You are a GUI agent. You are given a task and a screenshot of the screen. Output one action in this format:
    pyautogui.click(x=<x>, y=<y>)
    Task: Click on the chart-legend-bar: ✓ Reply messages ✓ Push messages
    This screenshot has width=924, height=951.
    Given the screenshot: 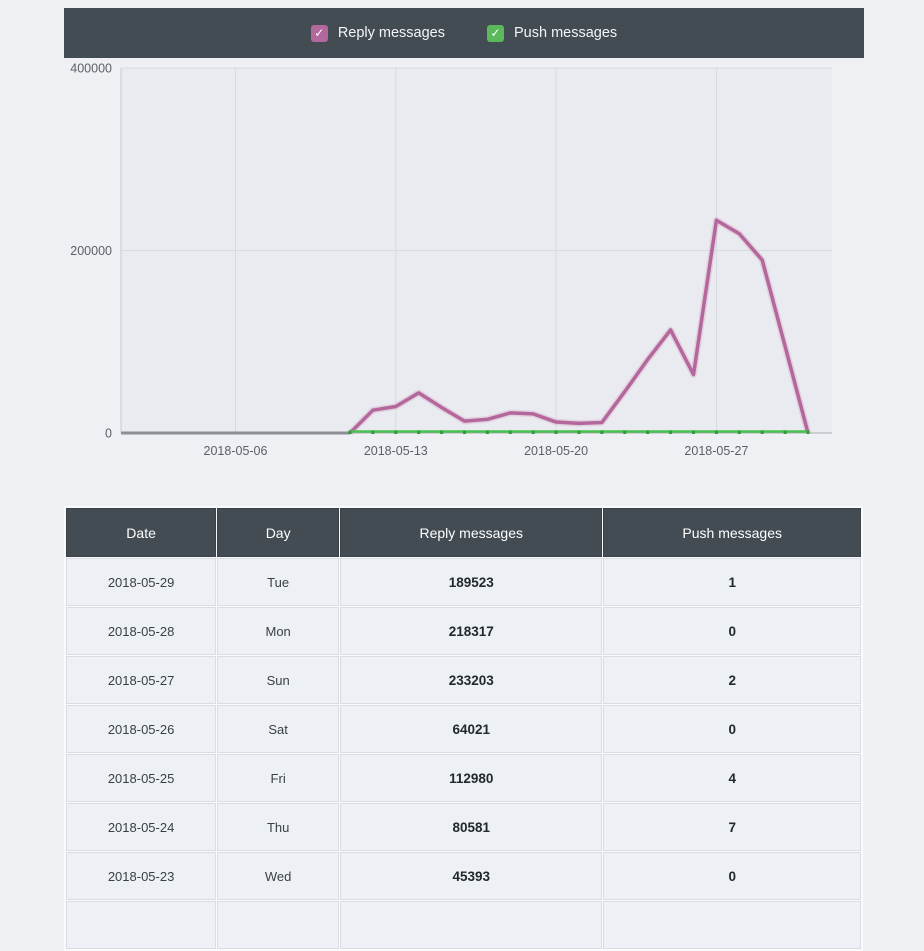 What is the action you would take?
    pyautogui.click(x=464, y=33)
    